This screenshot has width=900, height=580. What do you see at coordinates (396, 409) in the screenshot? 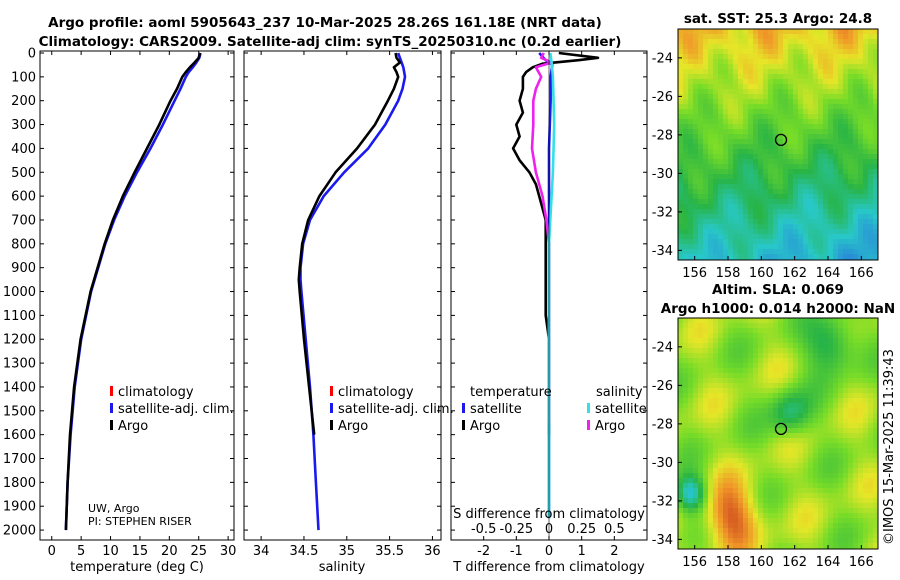
I see `legend-label-sat-adj: satellite-adj. clim.` at bounding box center [396, 409].